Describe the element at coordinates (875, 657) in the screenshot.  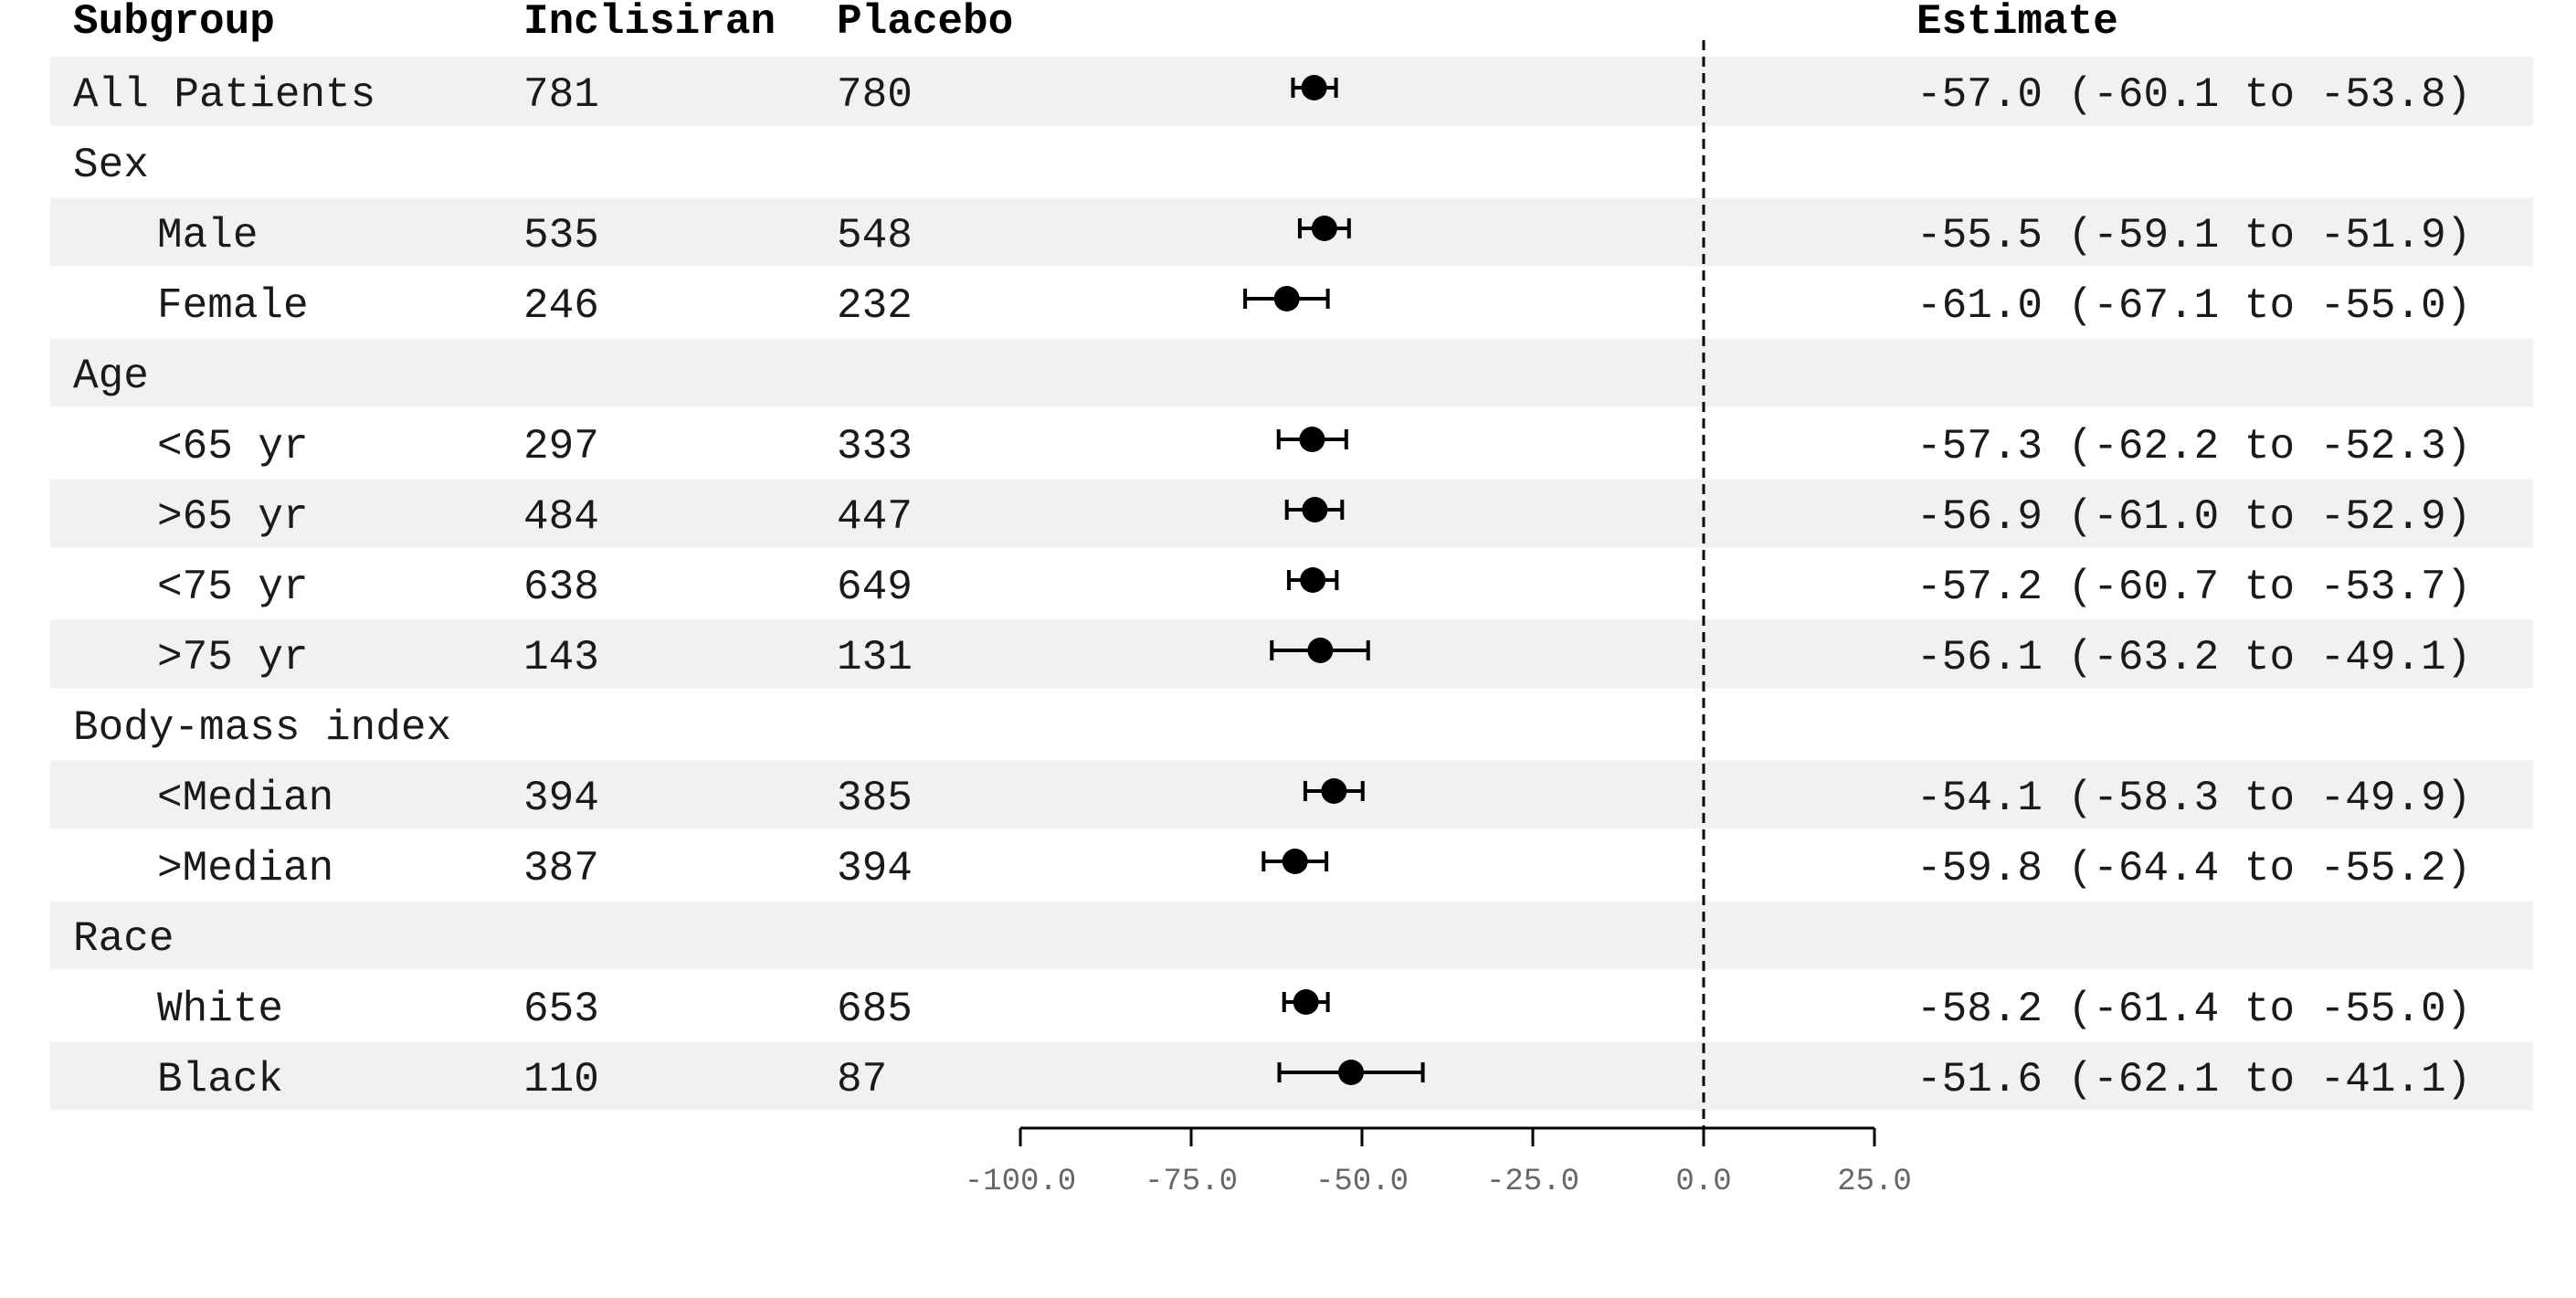
I see `placebo-count: 131` at that location.